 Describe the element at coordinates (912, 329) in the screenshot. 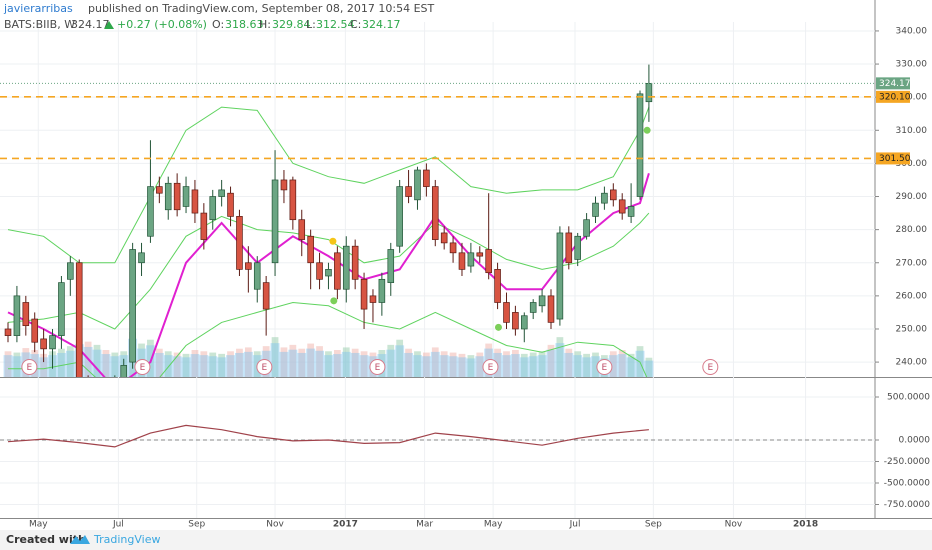

I see `y-tick-label: 250.00` at that location.